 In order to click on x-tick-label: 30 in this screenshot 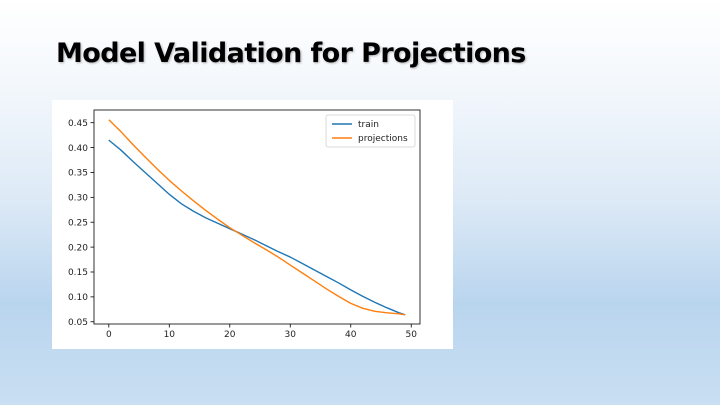, I will do `click(291, 335)`.